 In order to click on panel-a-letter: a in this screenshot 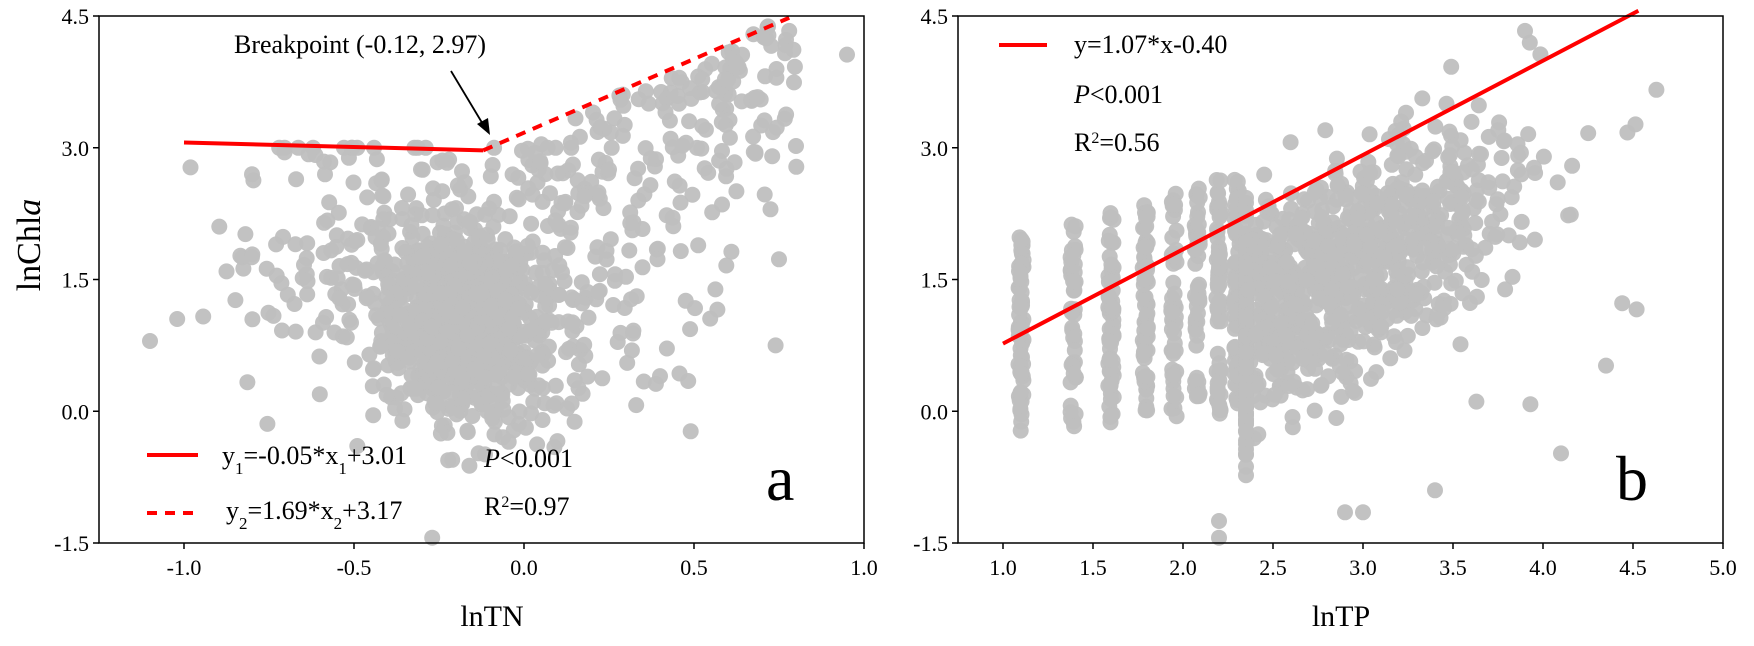, I will do `click(780, 478)`.